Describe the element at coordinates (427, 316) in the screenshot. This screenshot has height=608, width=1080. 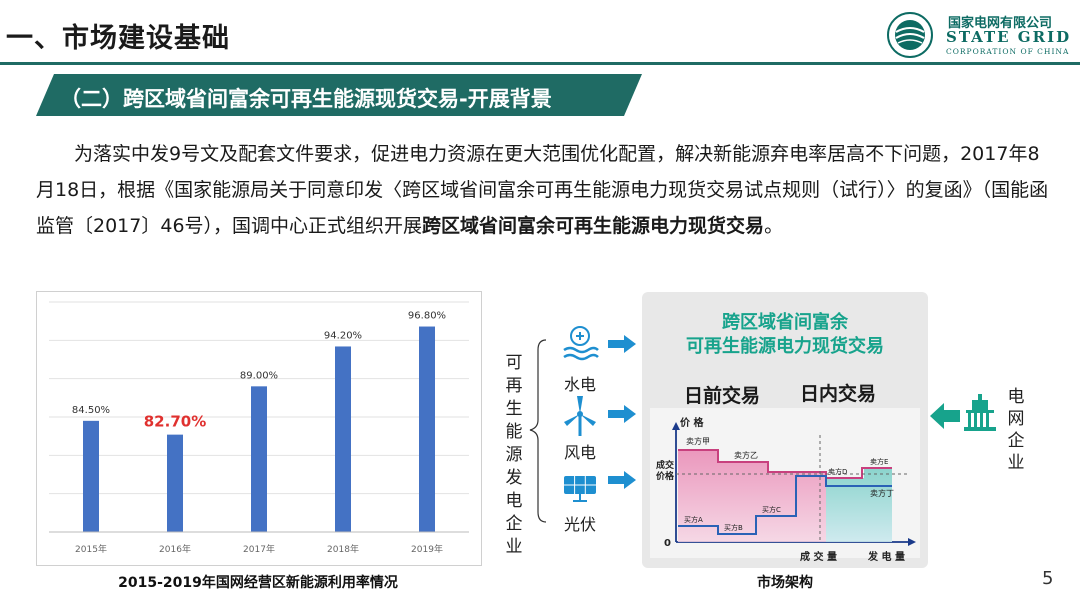
I see `bar-data-label: 96.80%` at that location.